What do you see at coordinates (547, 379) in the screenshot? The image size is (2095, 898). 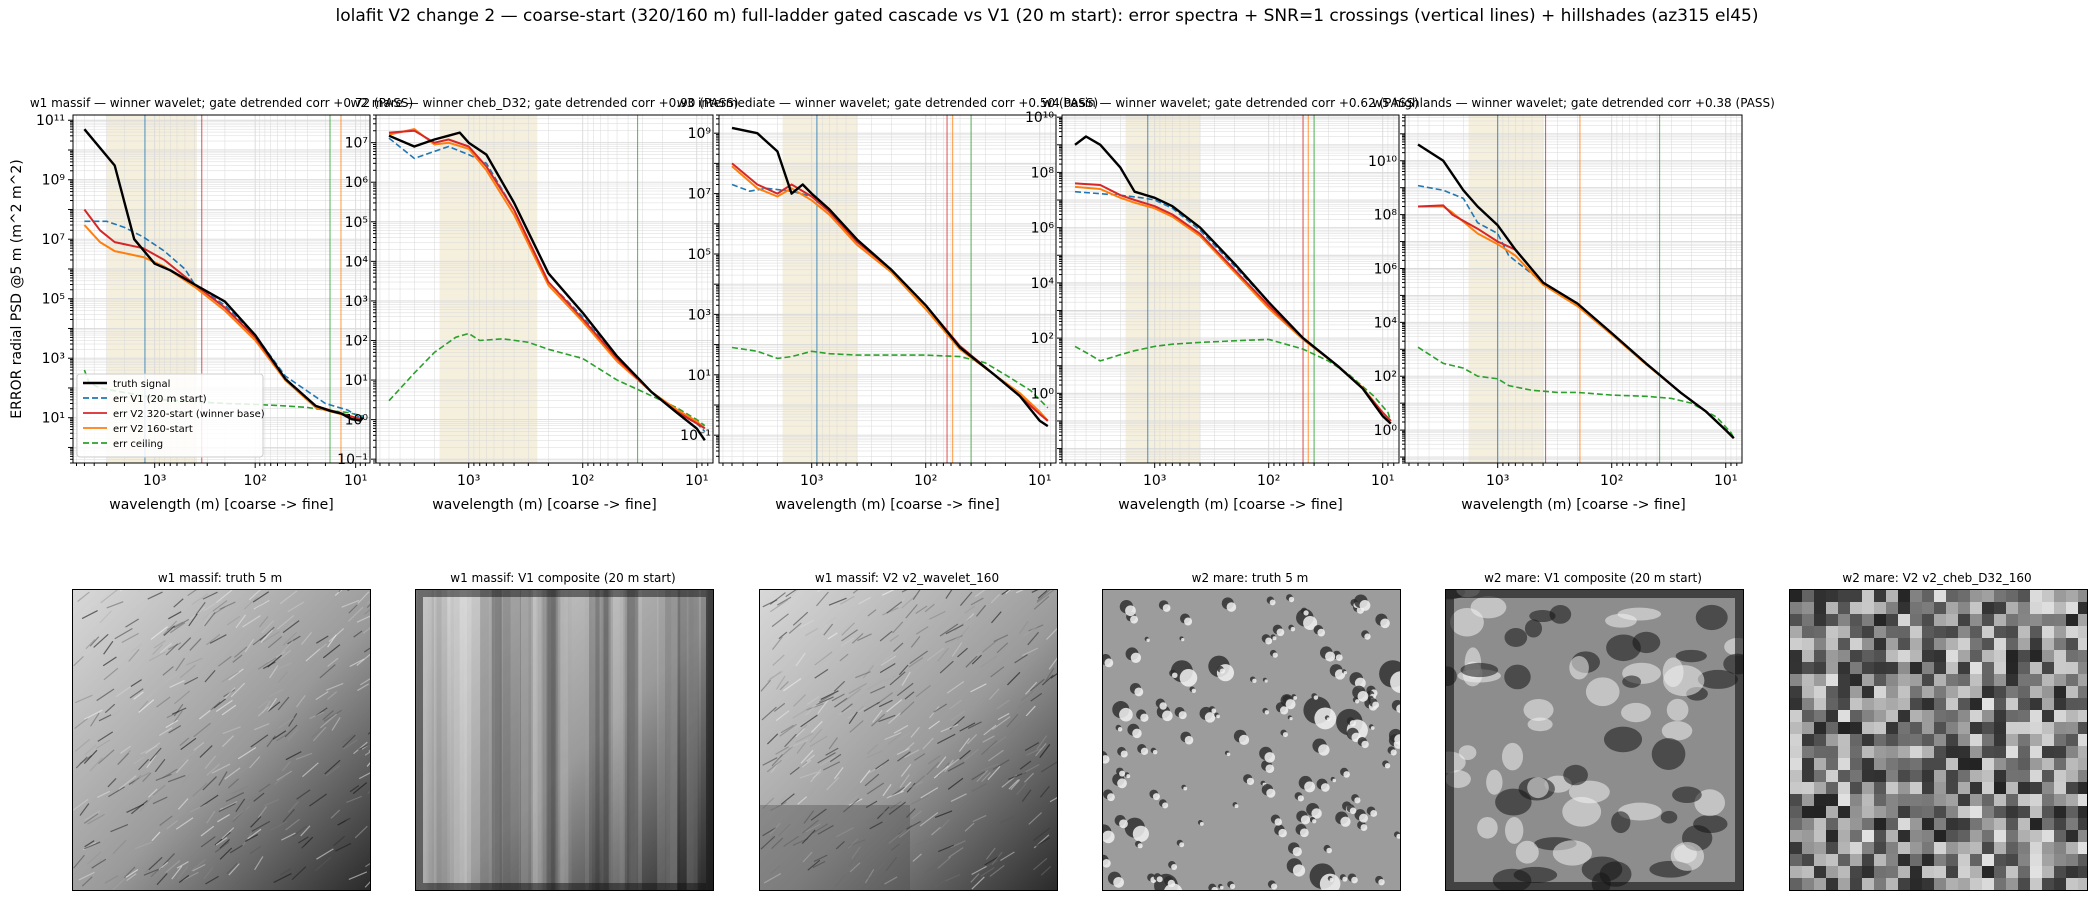 I see `series-line-ceiling` at bounding box center [547, 379].